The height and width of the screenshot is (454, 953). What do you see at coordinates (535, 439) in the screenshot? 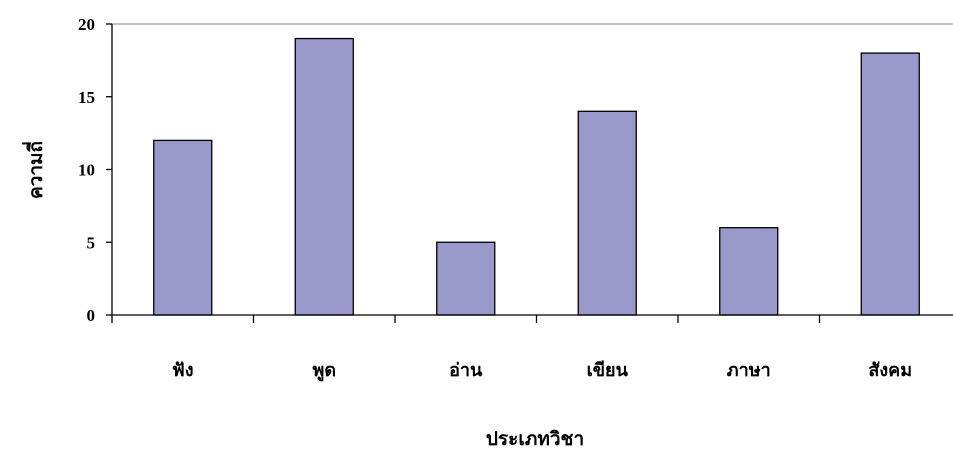
I see `x-axis-title: ประเภทวิชา` at bounding box center [535, 439].